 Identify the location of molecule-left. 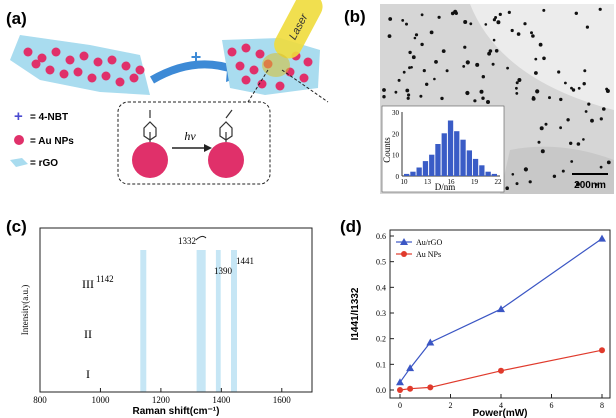
(150, 126).